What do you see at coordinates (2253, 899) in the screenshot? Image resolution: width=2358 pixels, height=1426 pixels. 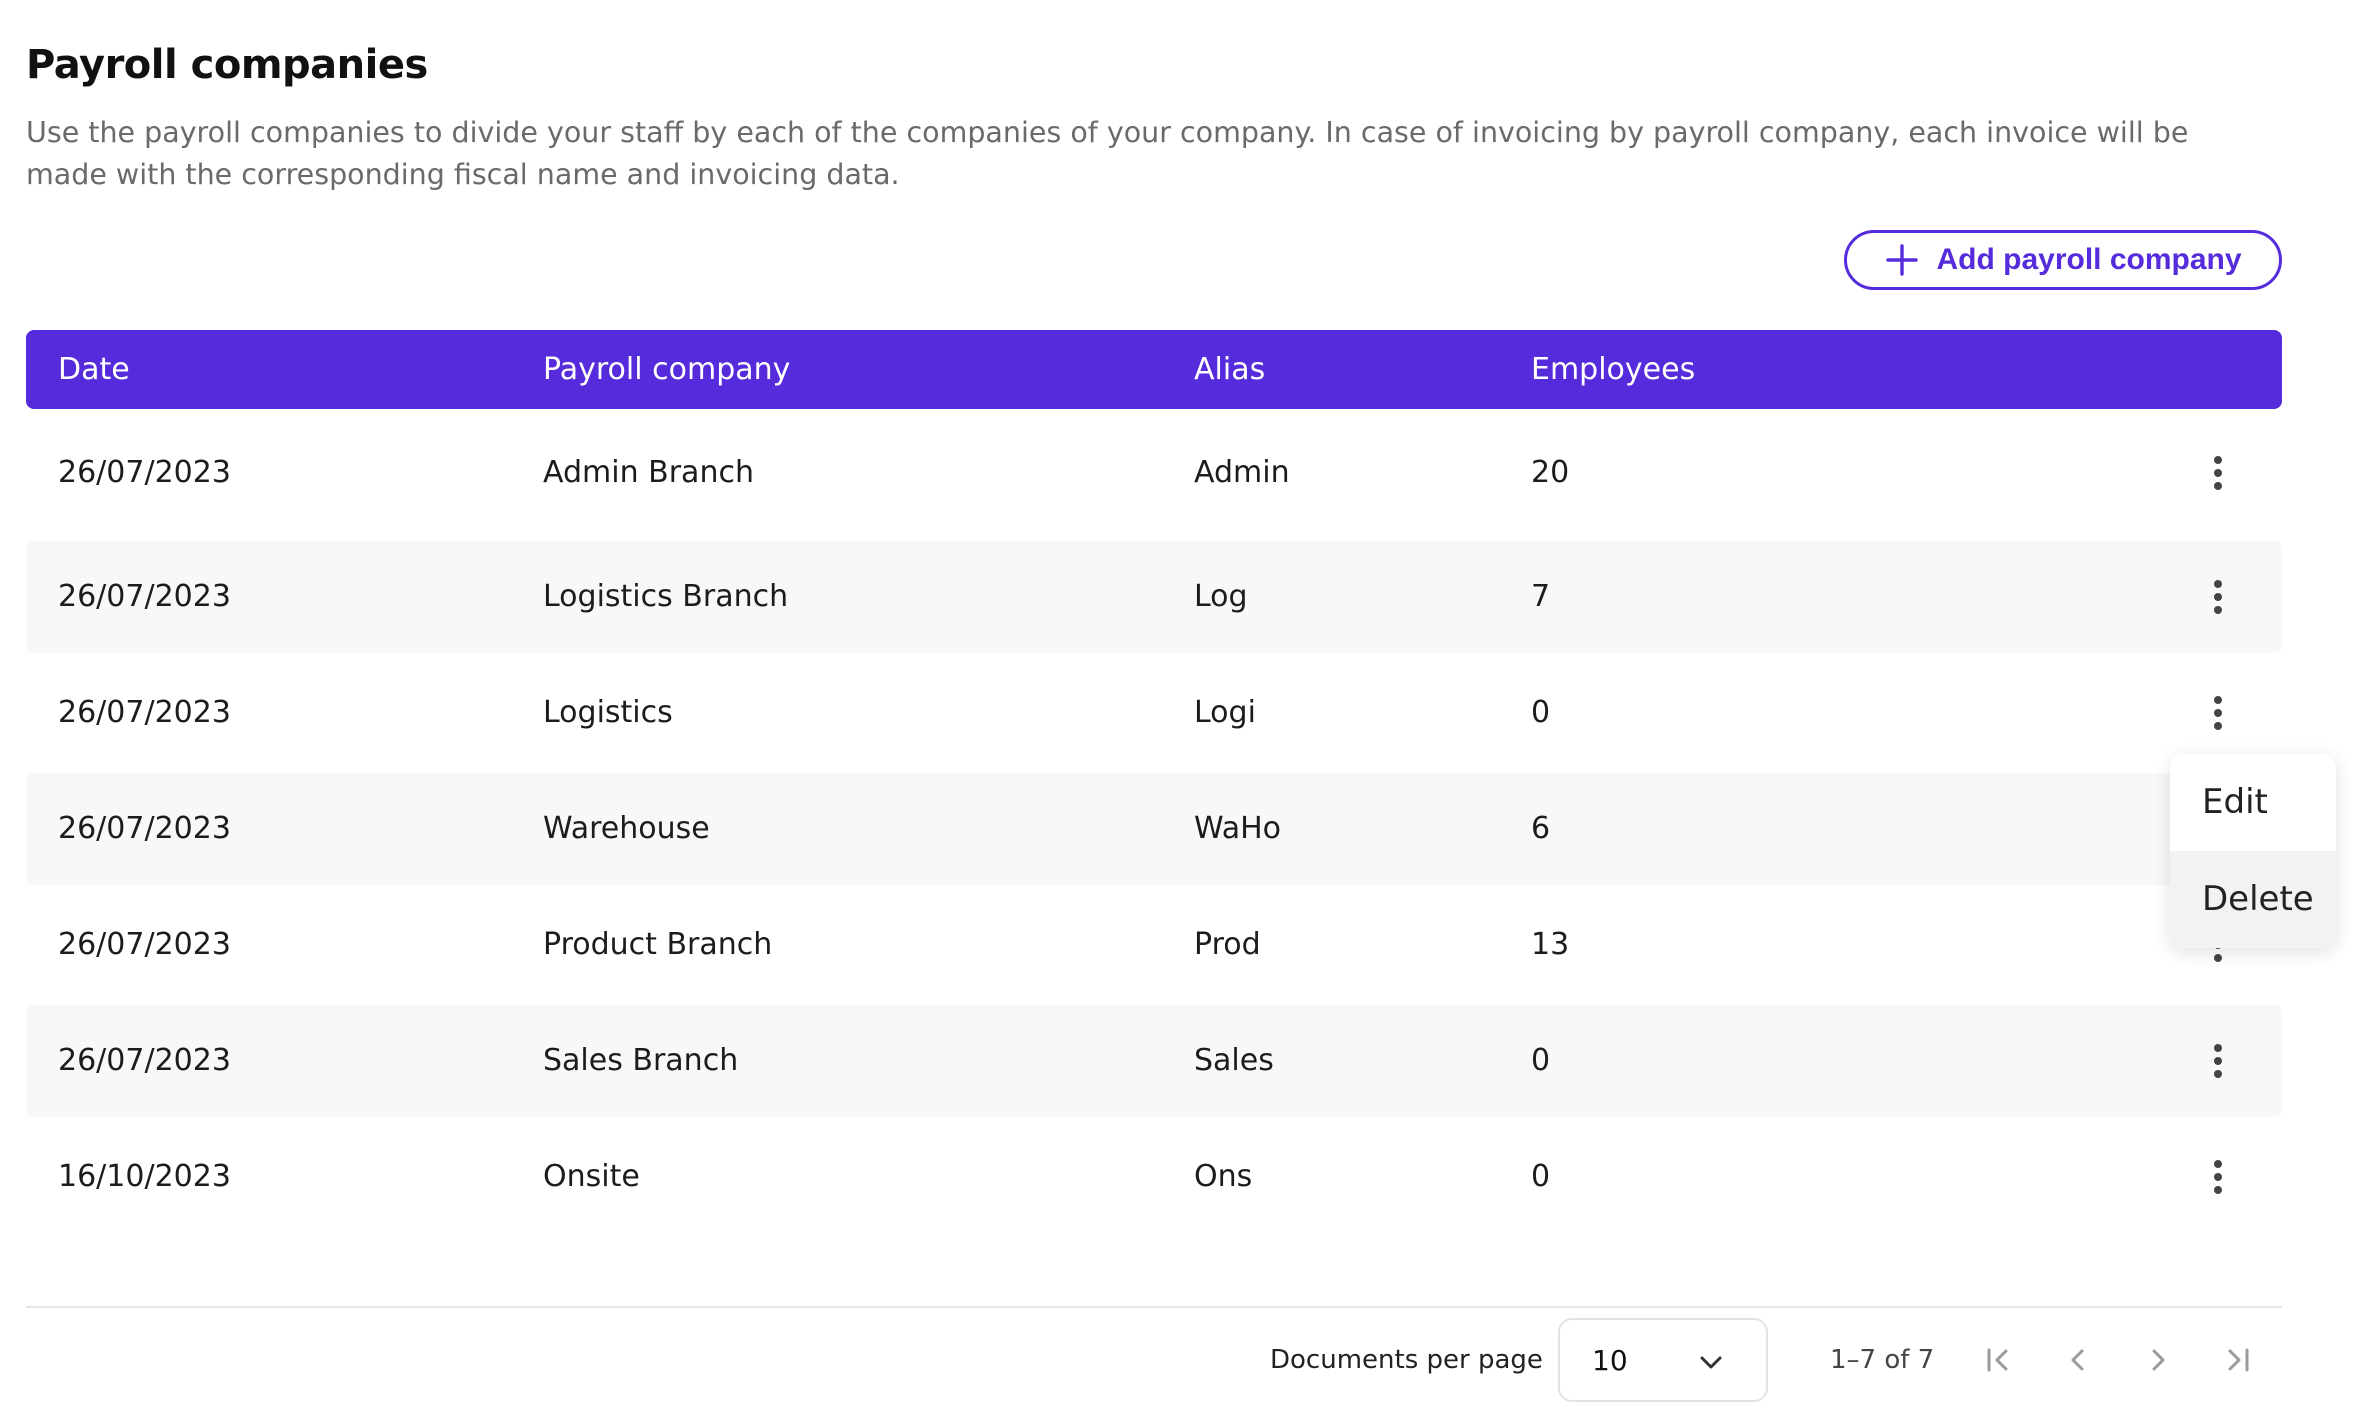 I see `menu-item-delete: Delete` at bounding box center [2253, 899].